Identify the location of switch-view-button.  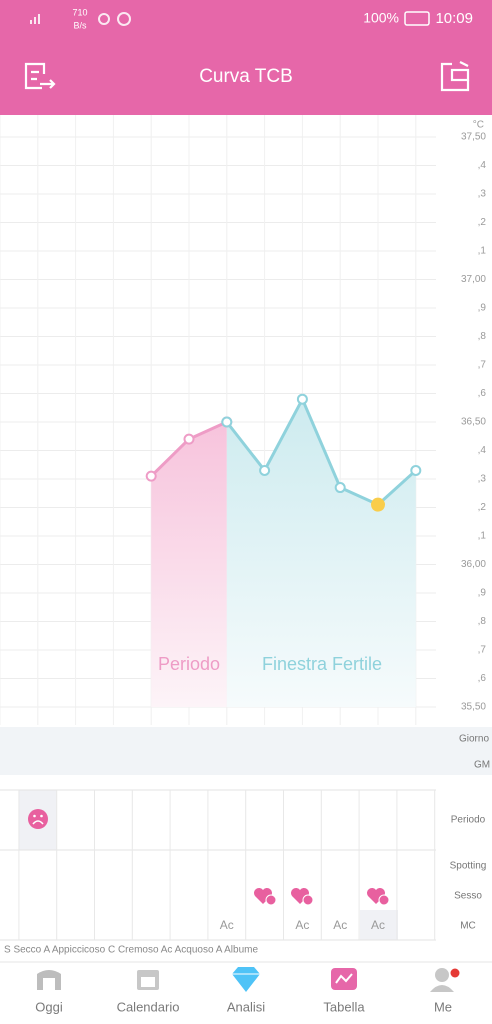
(455, 76).